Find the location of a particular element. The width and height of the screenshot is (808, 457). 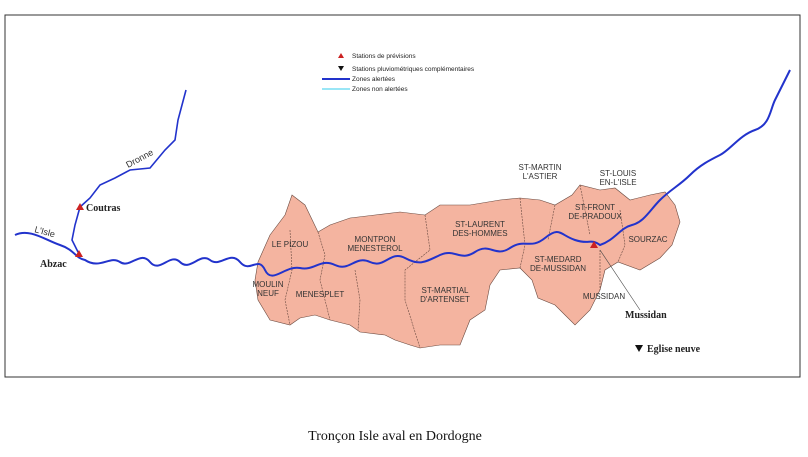

station-label: Coutras is located at coordinates (103, 208).